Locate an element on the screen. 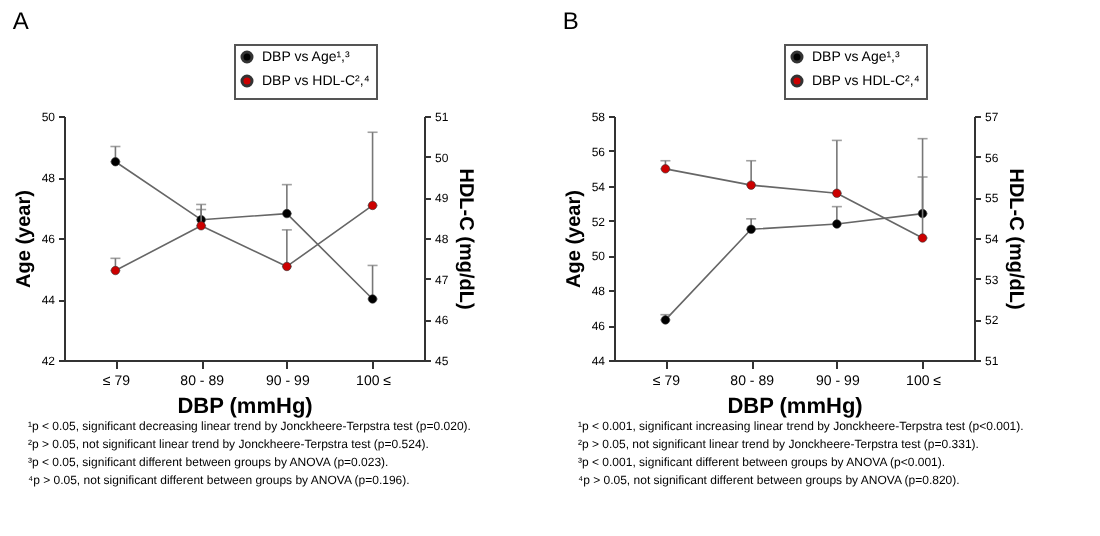 The image size is (1100, 536). chart-title: B is located at coordinates (570, 21).